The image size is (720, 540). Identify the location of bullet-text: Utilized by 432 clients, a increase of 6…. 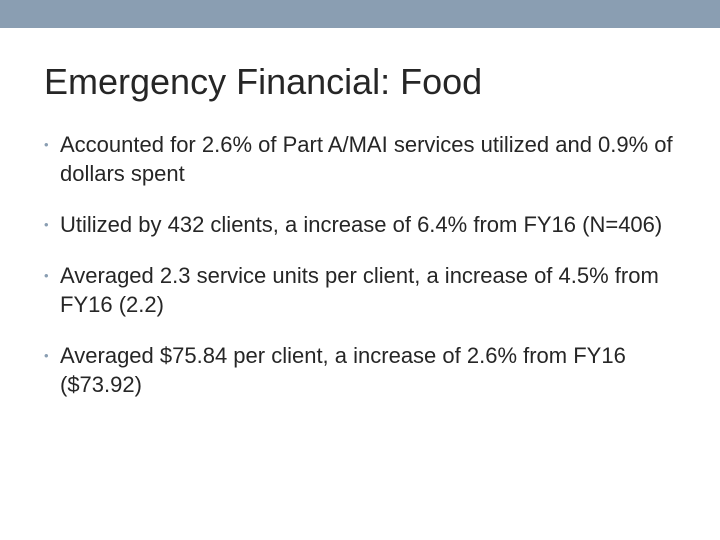
(361, 224).